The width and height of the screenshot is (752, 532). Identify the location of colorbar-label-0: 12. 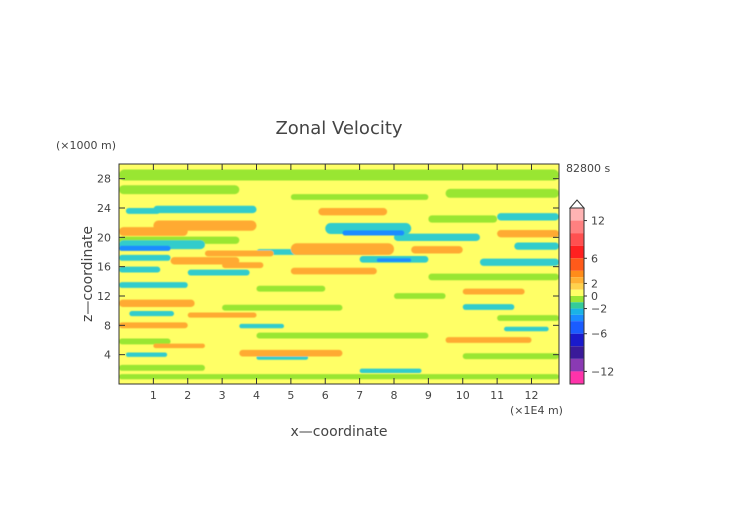
(598, 221).